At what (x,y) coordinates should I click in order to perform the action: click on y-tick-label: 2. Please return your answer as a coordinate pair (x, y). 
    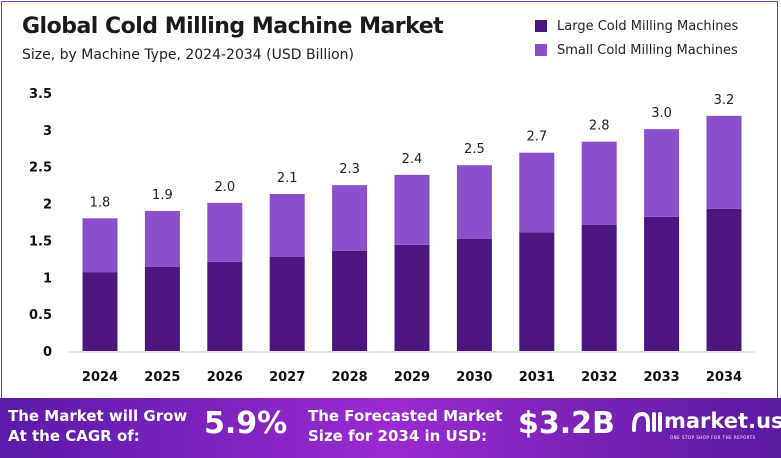
    Looking at the image, I should click on (47, 205).